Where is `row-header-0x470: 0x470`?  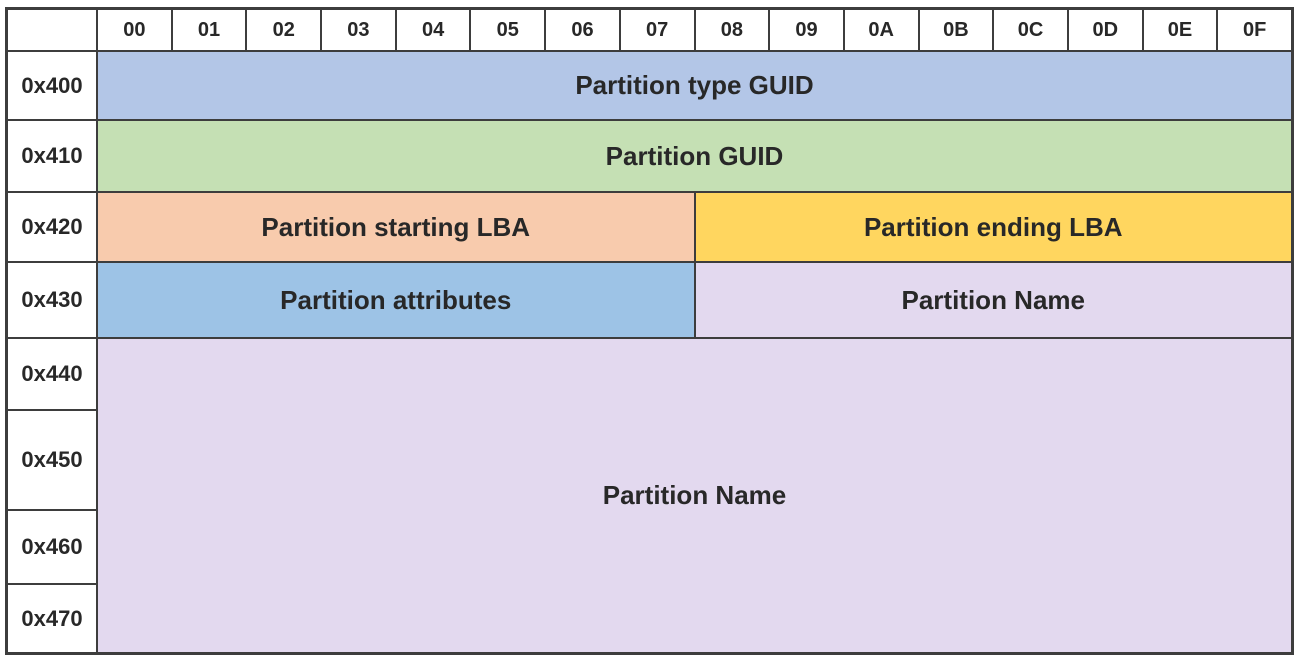 row-header-0x470: 0x470 is located at coordinates (52, 618).